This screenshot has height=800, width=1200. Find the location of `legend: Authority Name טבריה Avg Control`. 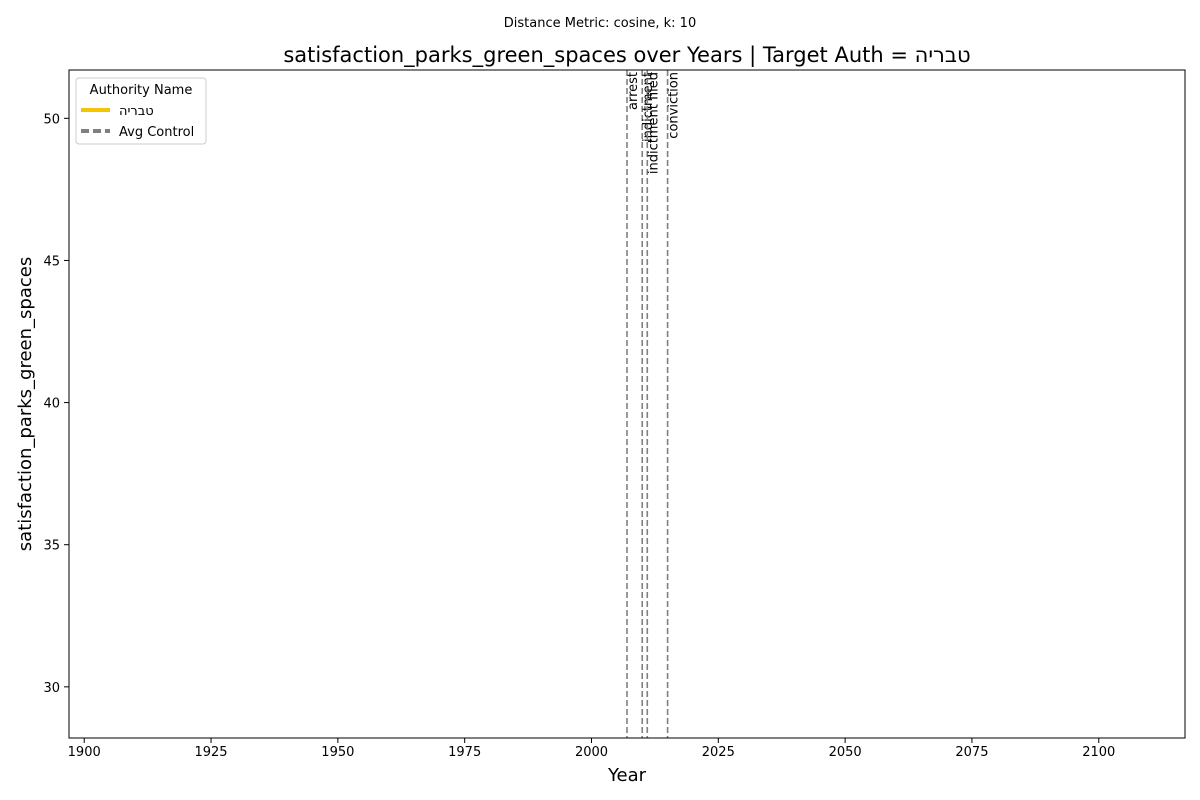

legend: Authority Name טבריה Avg Control is located at coordinates (141, 111).